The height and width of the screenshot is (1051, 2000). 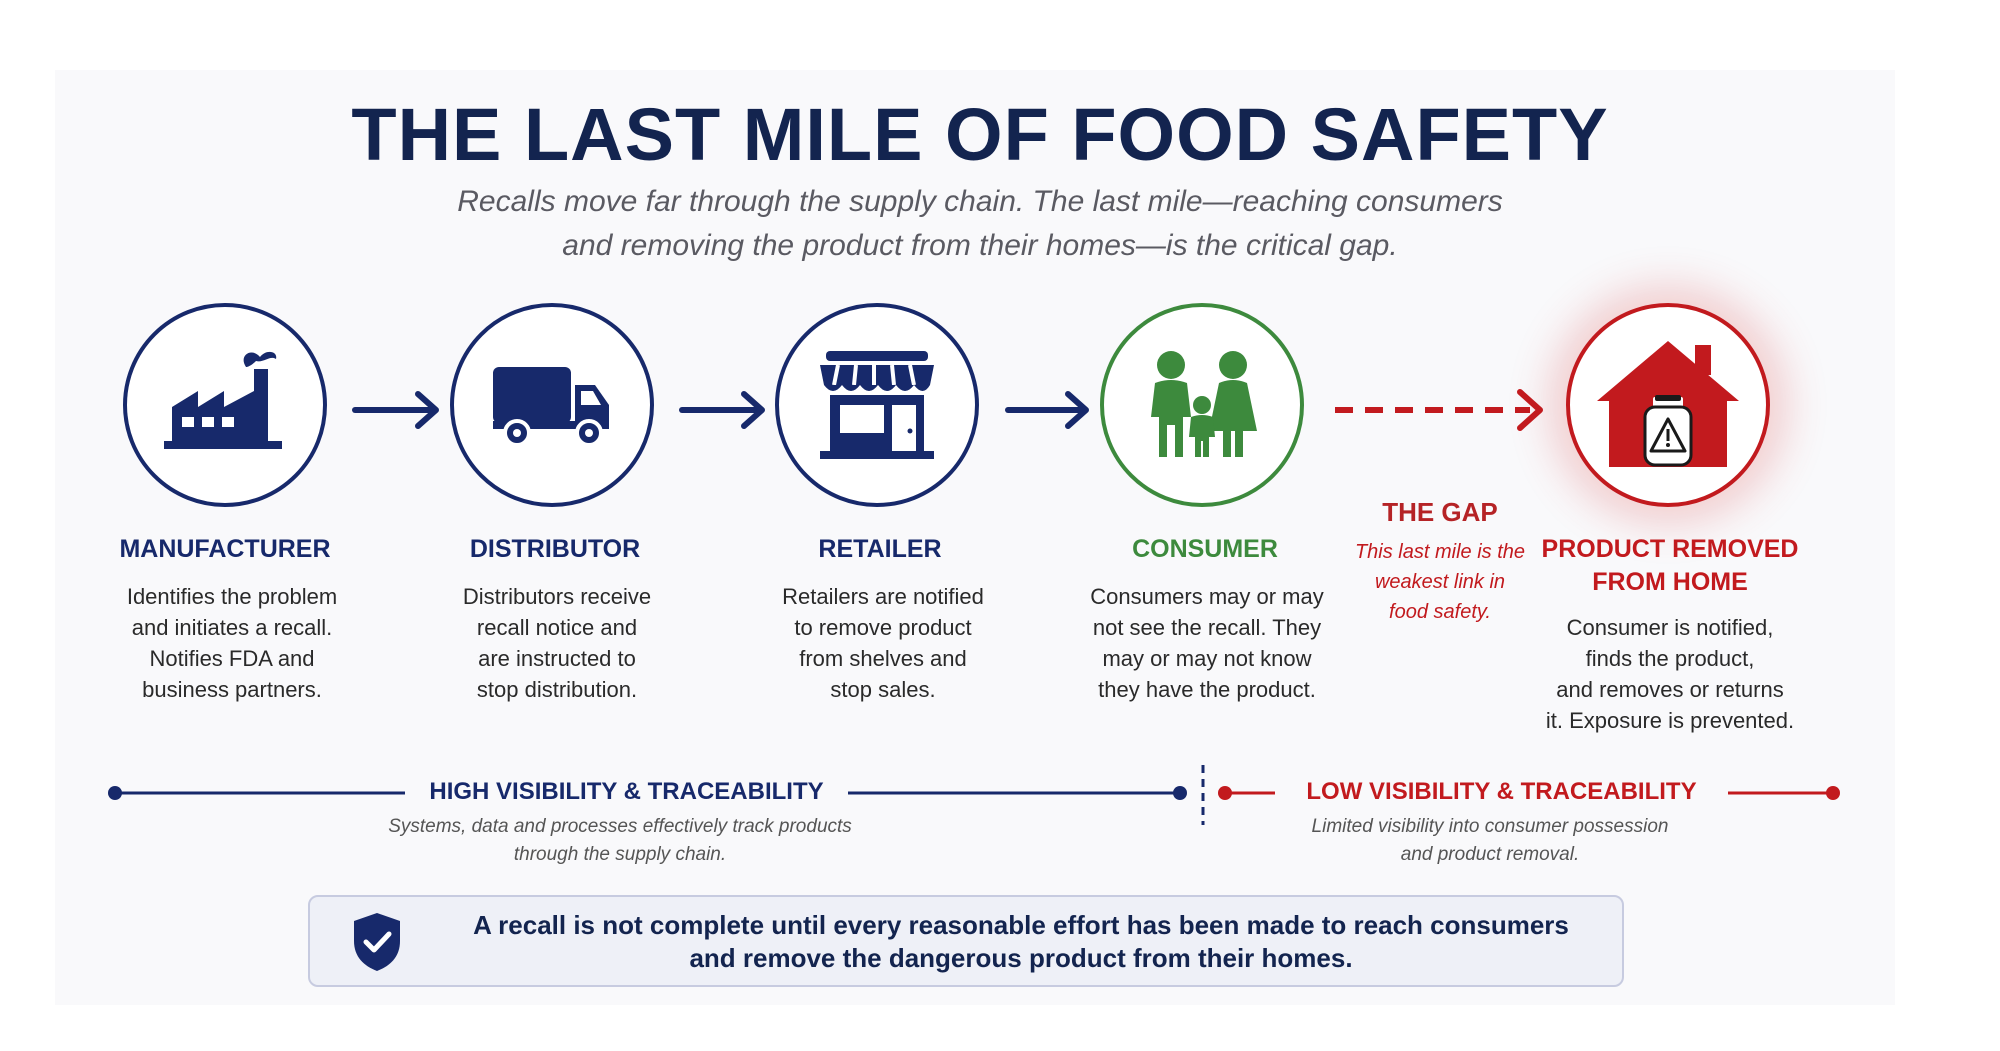 What do you see at coordinates (1207, 689) in the screenshot?
I see `desc-line: they have the product.` at bounding box center [1207, 689].